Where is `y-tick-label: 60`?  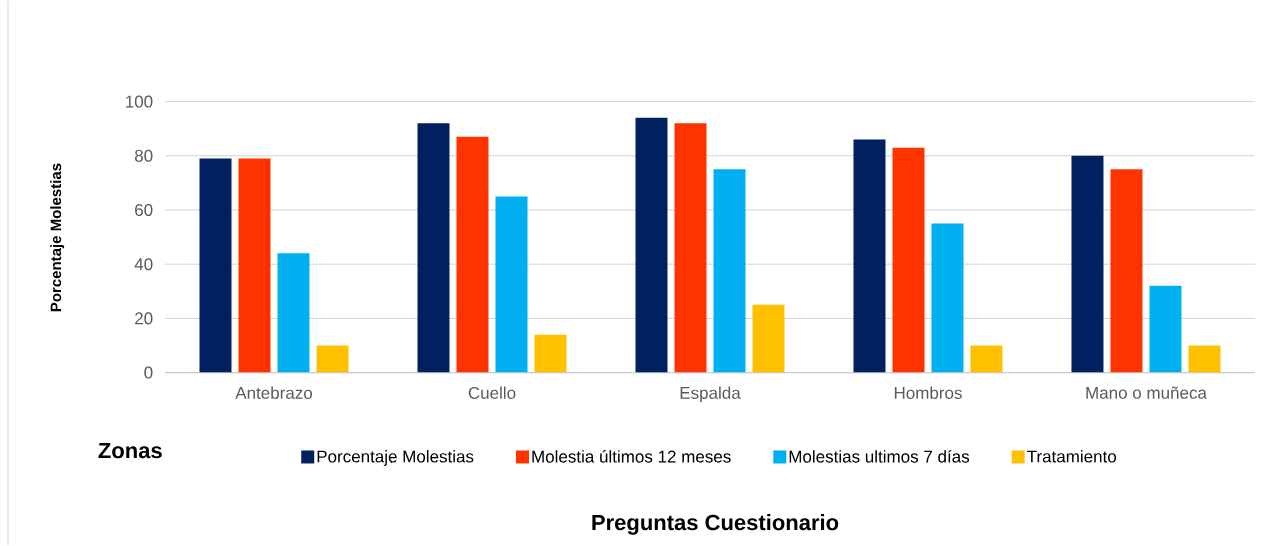
y-tick-label: 60 is located at coordinates (144, 209).